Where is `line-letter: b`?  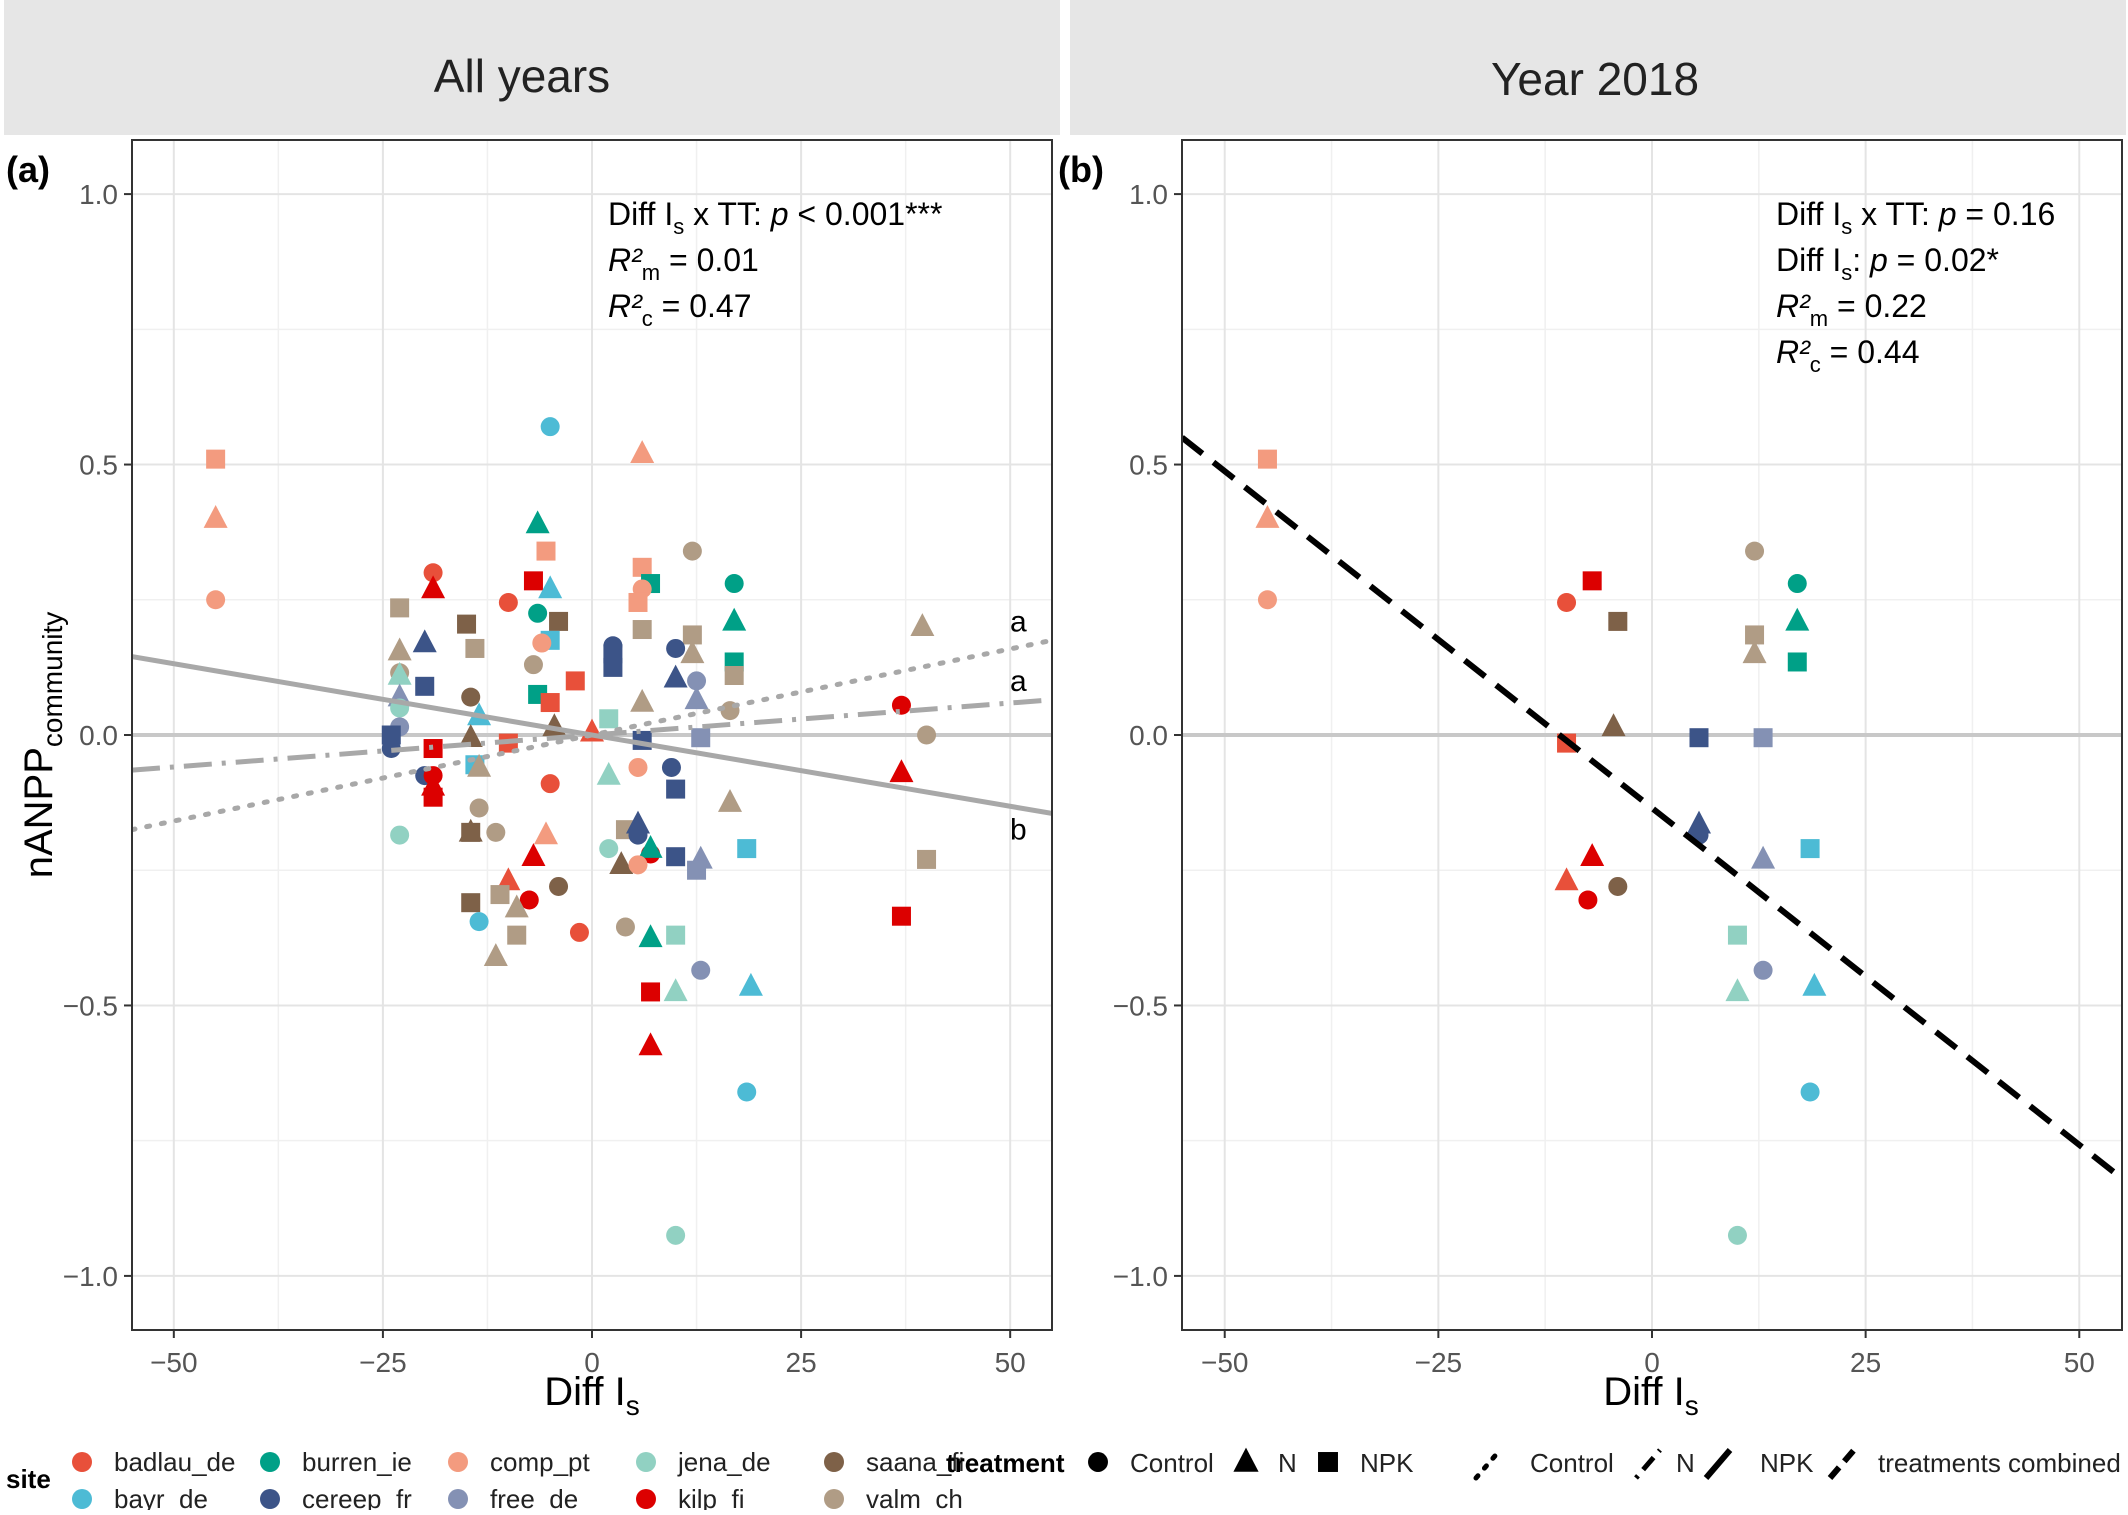
line-letter: b is located at coordinates (1018, 830).